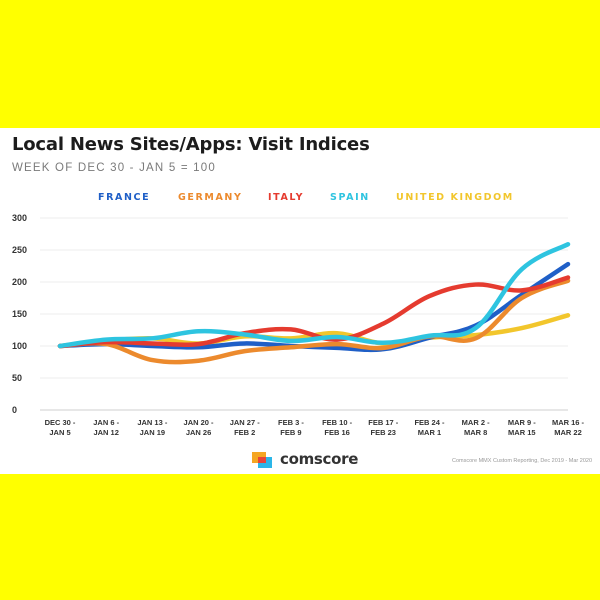 The height and width of the screenshot is (600, 600). Describe the element at coordinates (568, 422) in the screenshot. I see `x-tick-label: MAR 16 -` at that location.